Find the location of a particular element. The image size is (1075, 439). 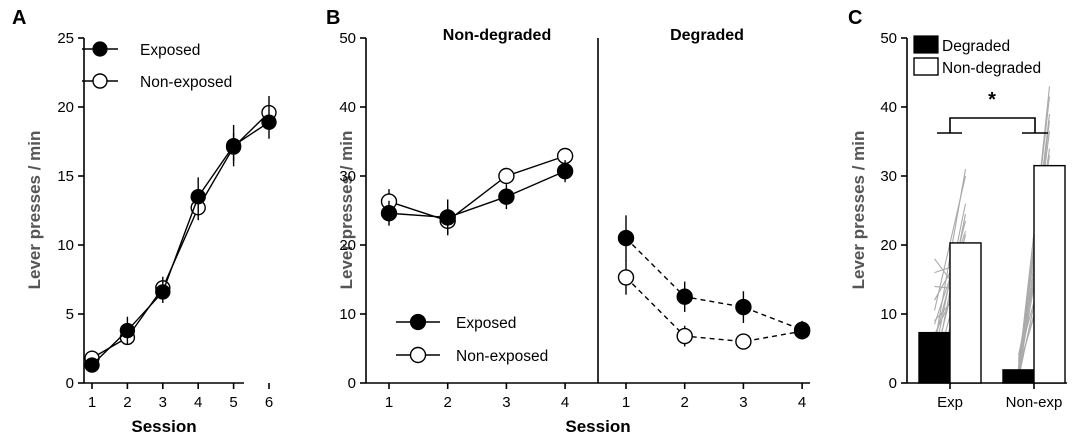

panel-a-legend: Exposed Non-exposed is located at coordinates (157, 66).